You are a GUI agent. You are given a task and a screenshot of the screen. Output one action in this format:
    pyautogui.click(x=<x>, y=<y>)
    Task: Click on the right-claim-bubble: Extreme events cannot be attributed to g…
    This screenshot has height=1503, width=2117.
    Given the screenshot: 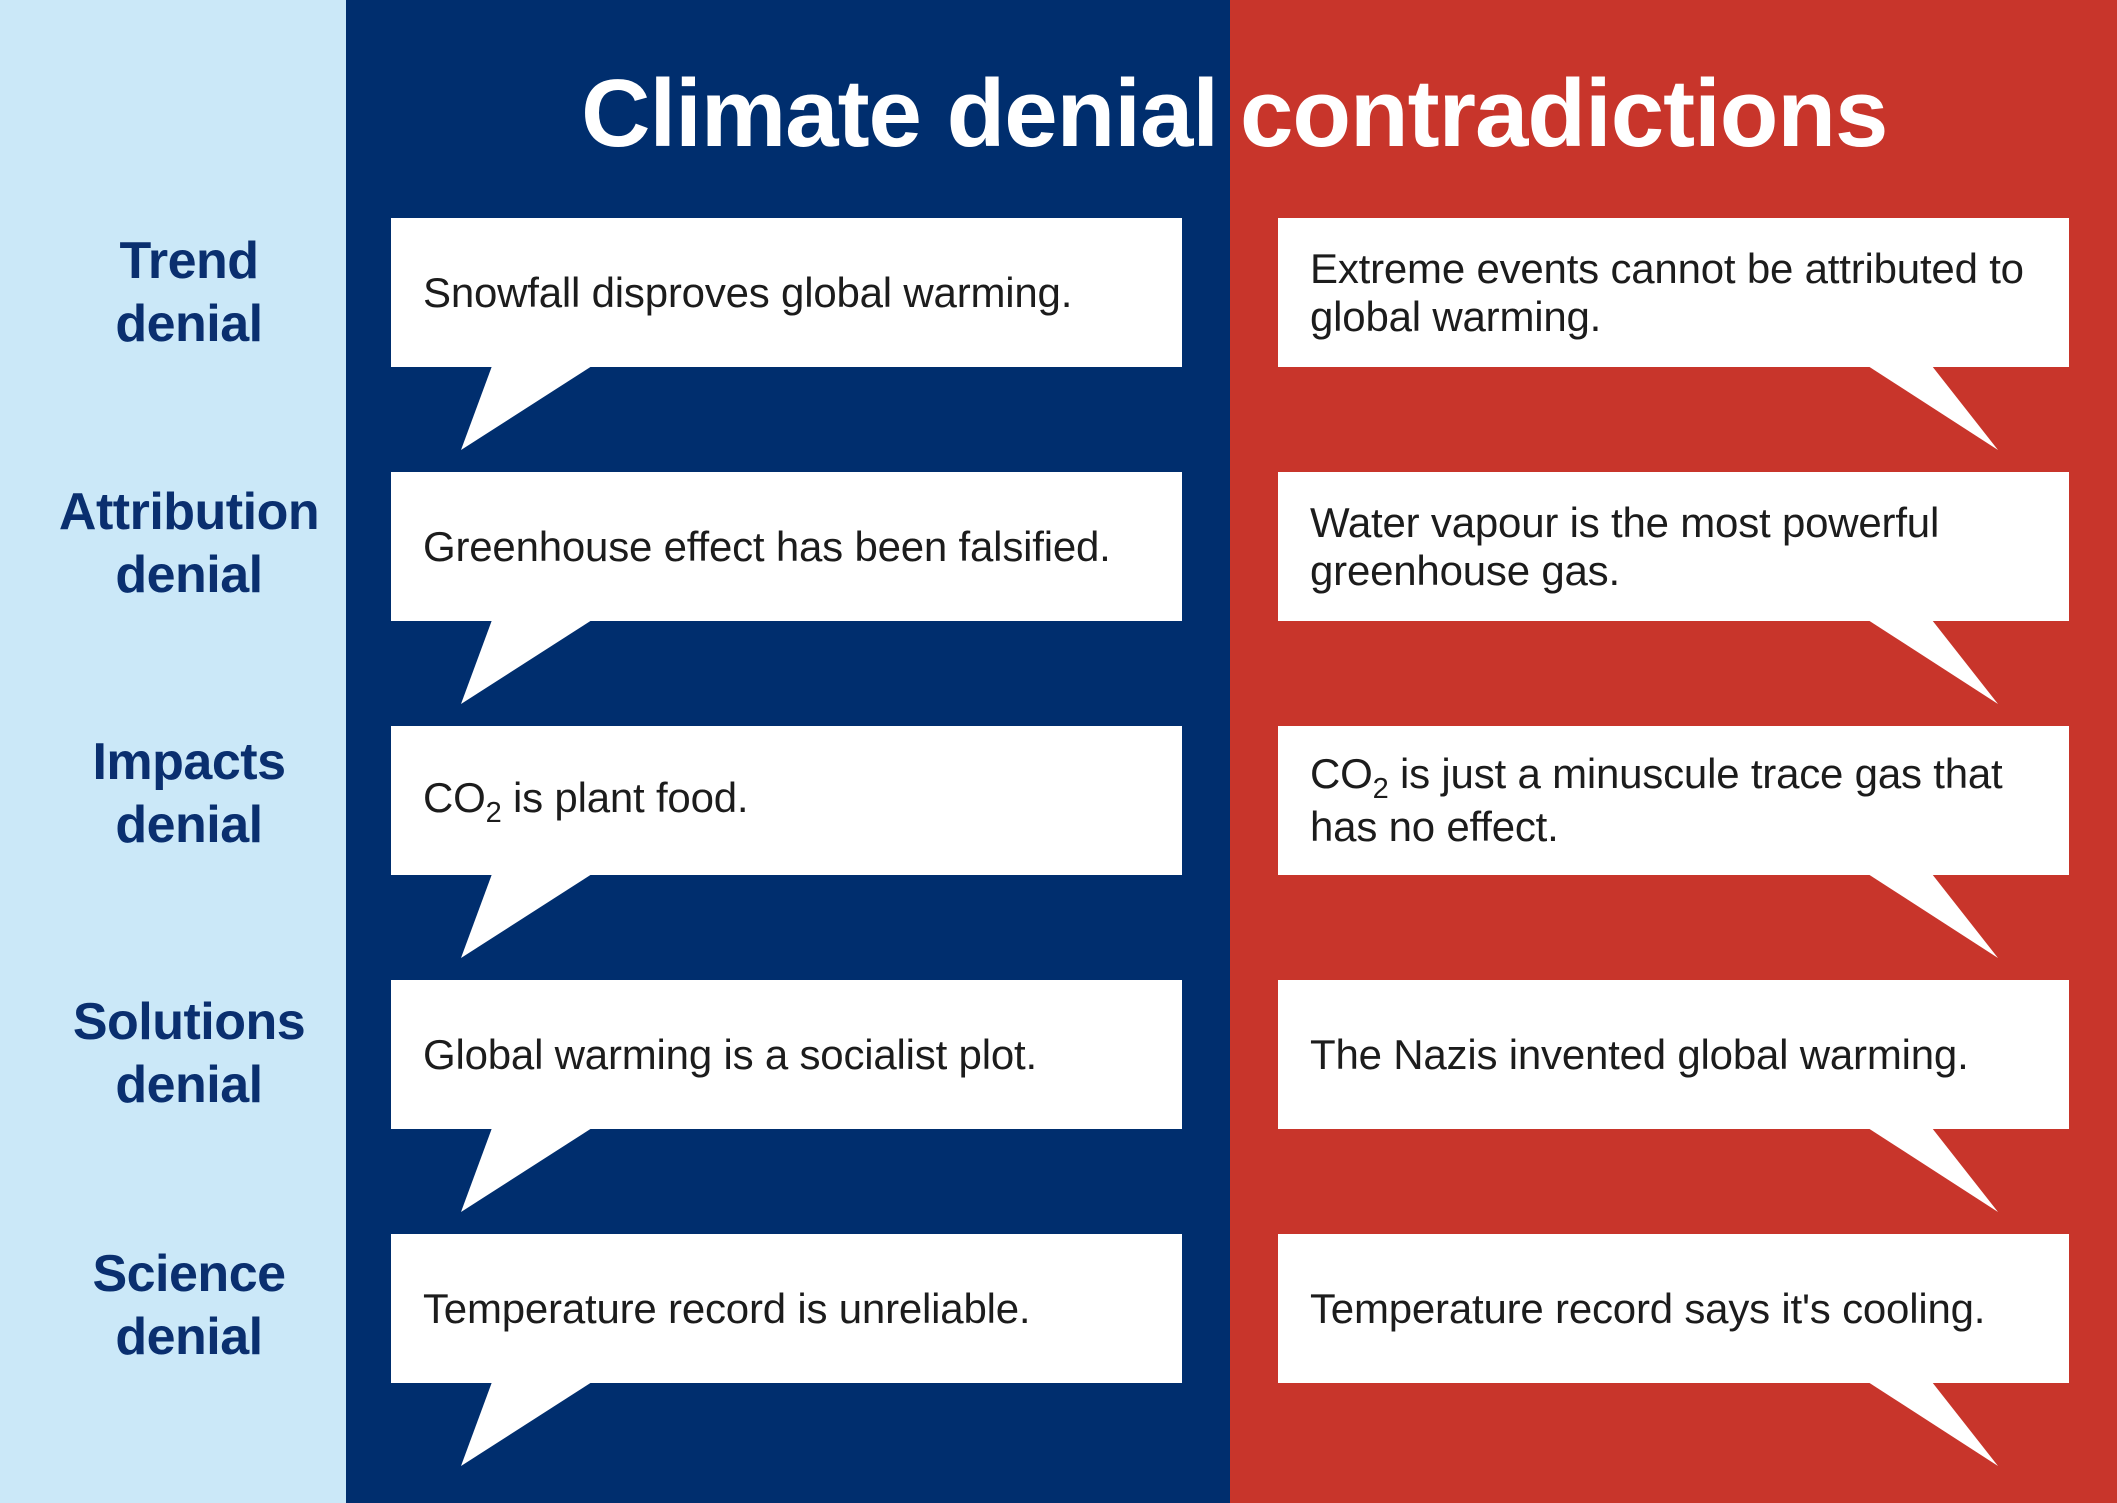 What is the action you would take?
    pyautogui.click(x=1673, y=292)
    